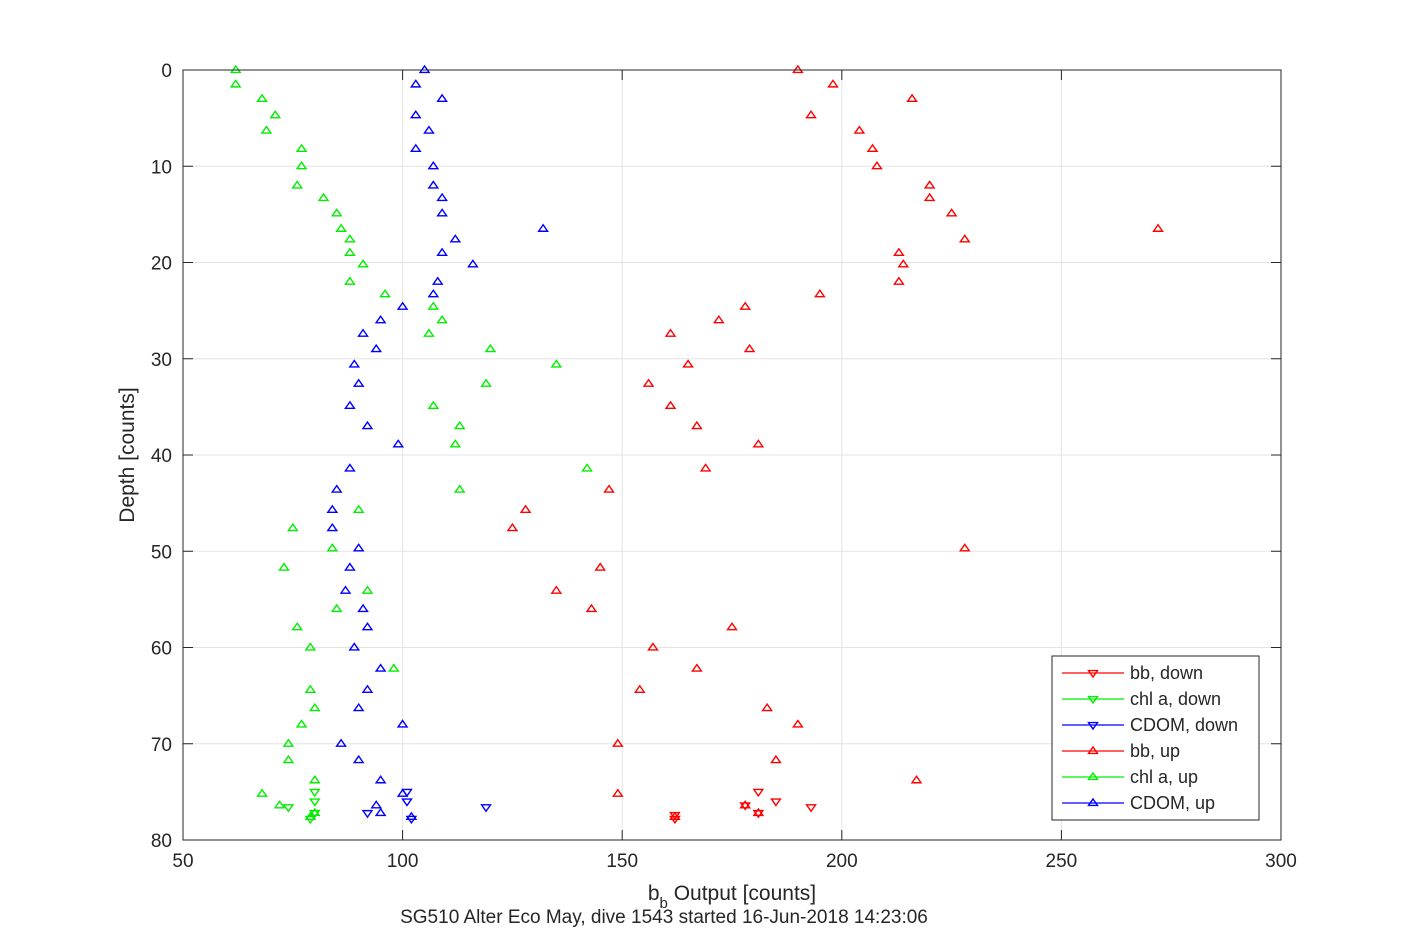 This screenshot has width=1417, height=945. Describe the element at coordinates (1172, 803) in the screenshot. I see `legend-label: CDOM, up` at that location.